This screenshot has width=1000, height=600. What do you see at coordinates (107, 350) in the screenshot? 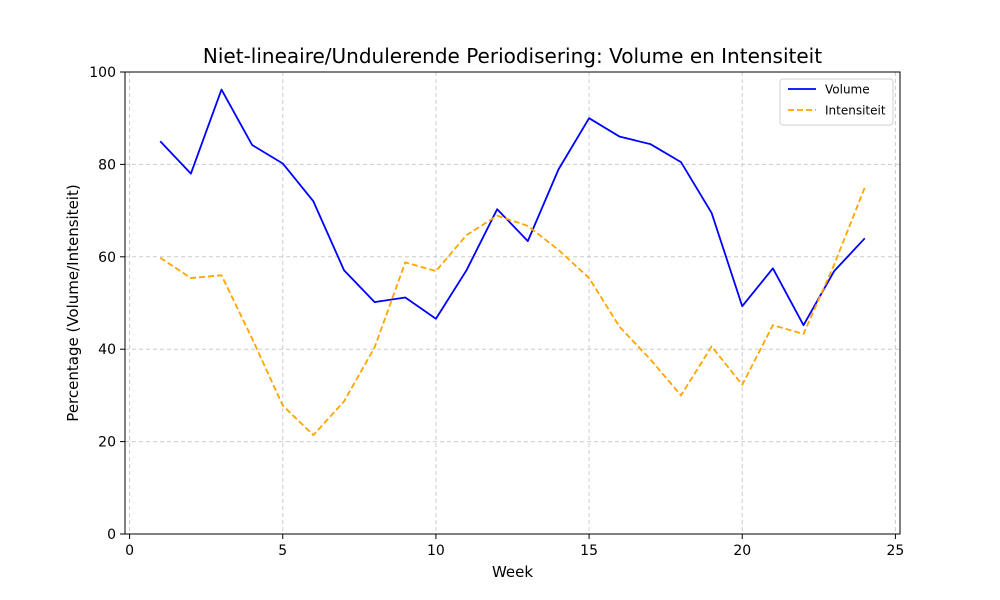
I see `y-tick-label: 40` at bounding box center [107, 350].